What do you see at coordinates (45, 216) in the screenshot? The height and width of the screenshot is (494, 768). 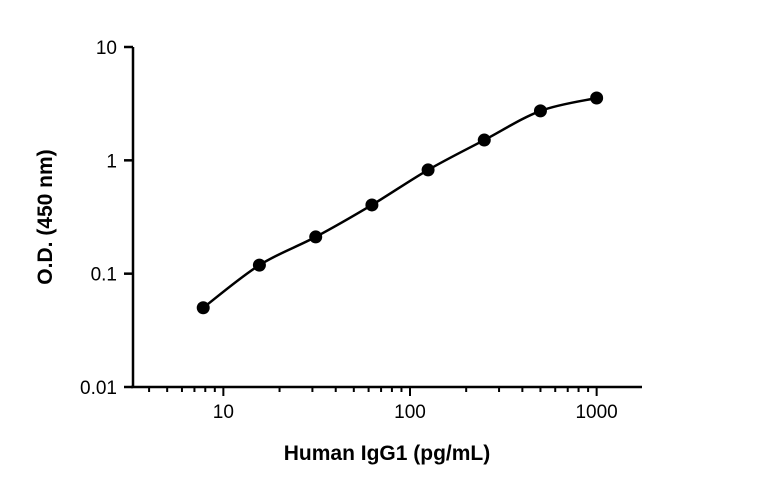 I see `y-axis-label: O.D. (450 nm)` at bounding box center [45, 216].